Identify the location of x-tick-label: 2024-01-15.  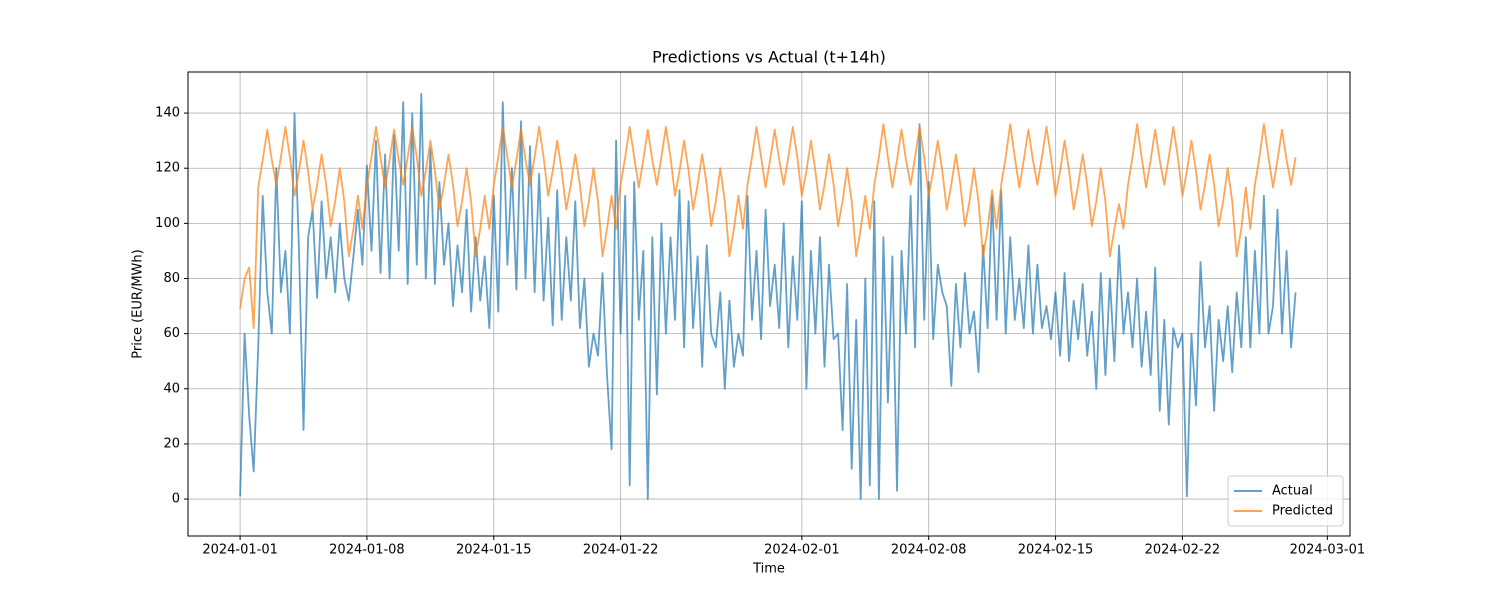
(494, 550).